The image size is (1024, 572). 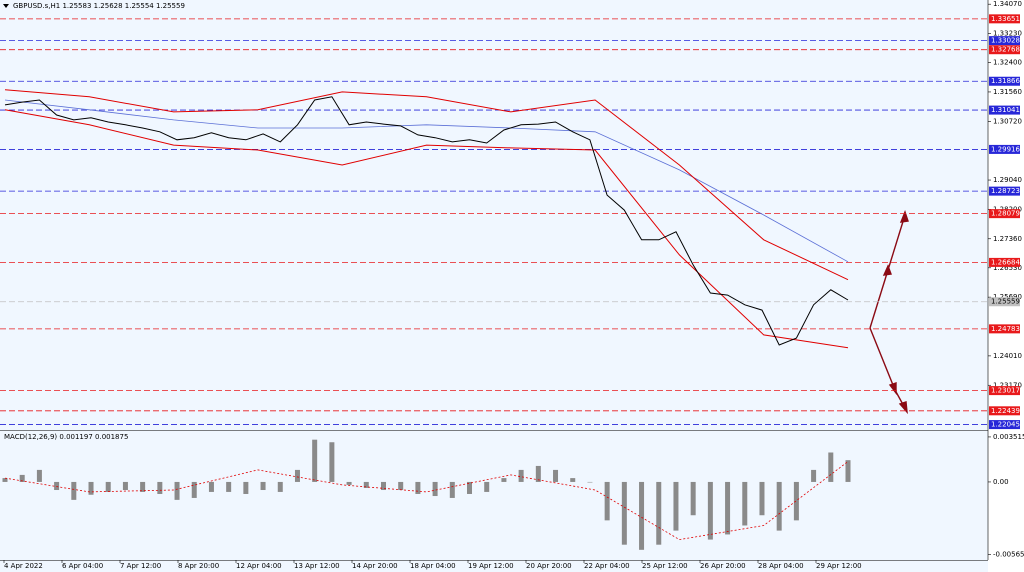 I want to click on level-label: 1.25559, so click(x=1005, y=302).